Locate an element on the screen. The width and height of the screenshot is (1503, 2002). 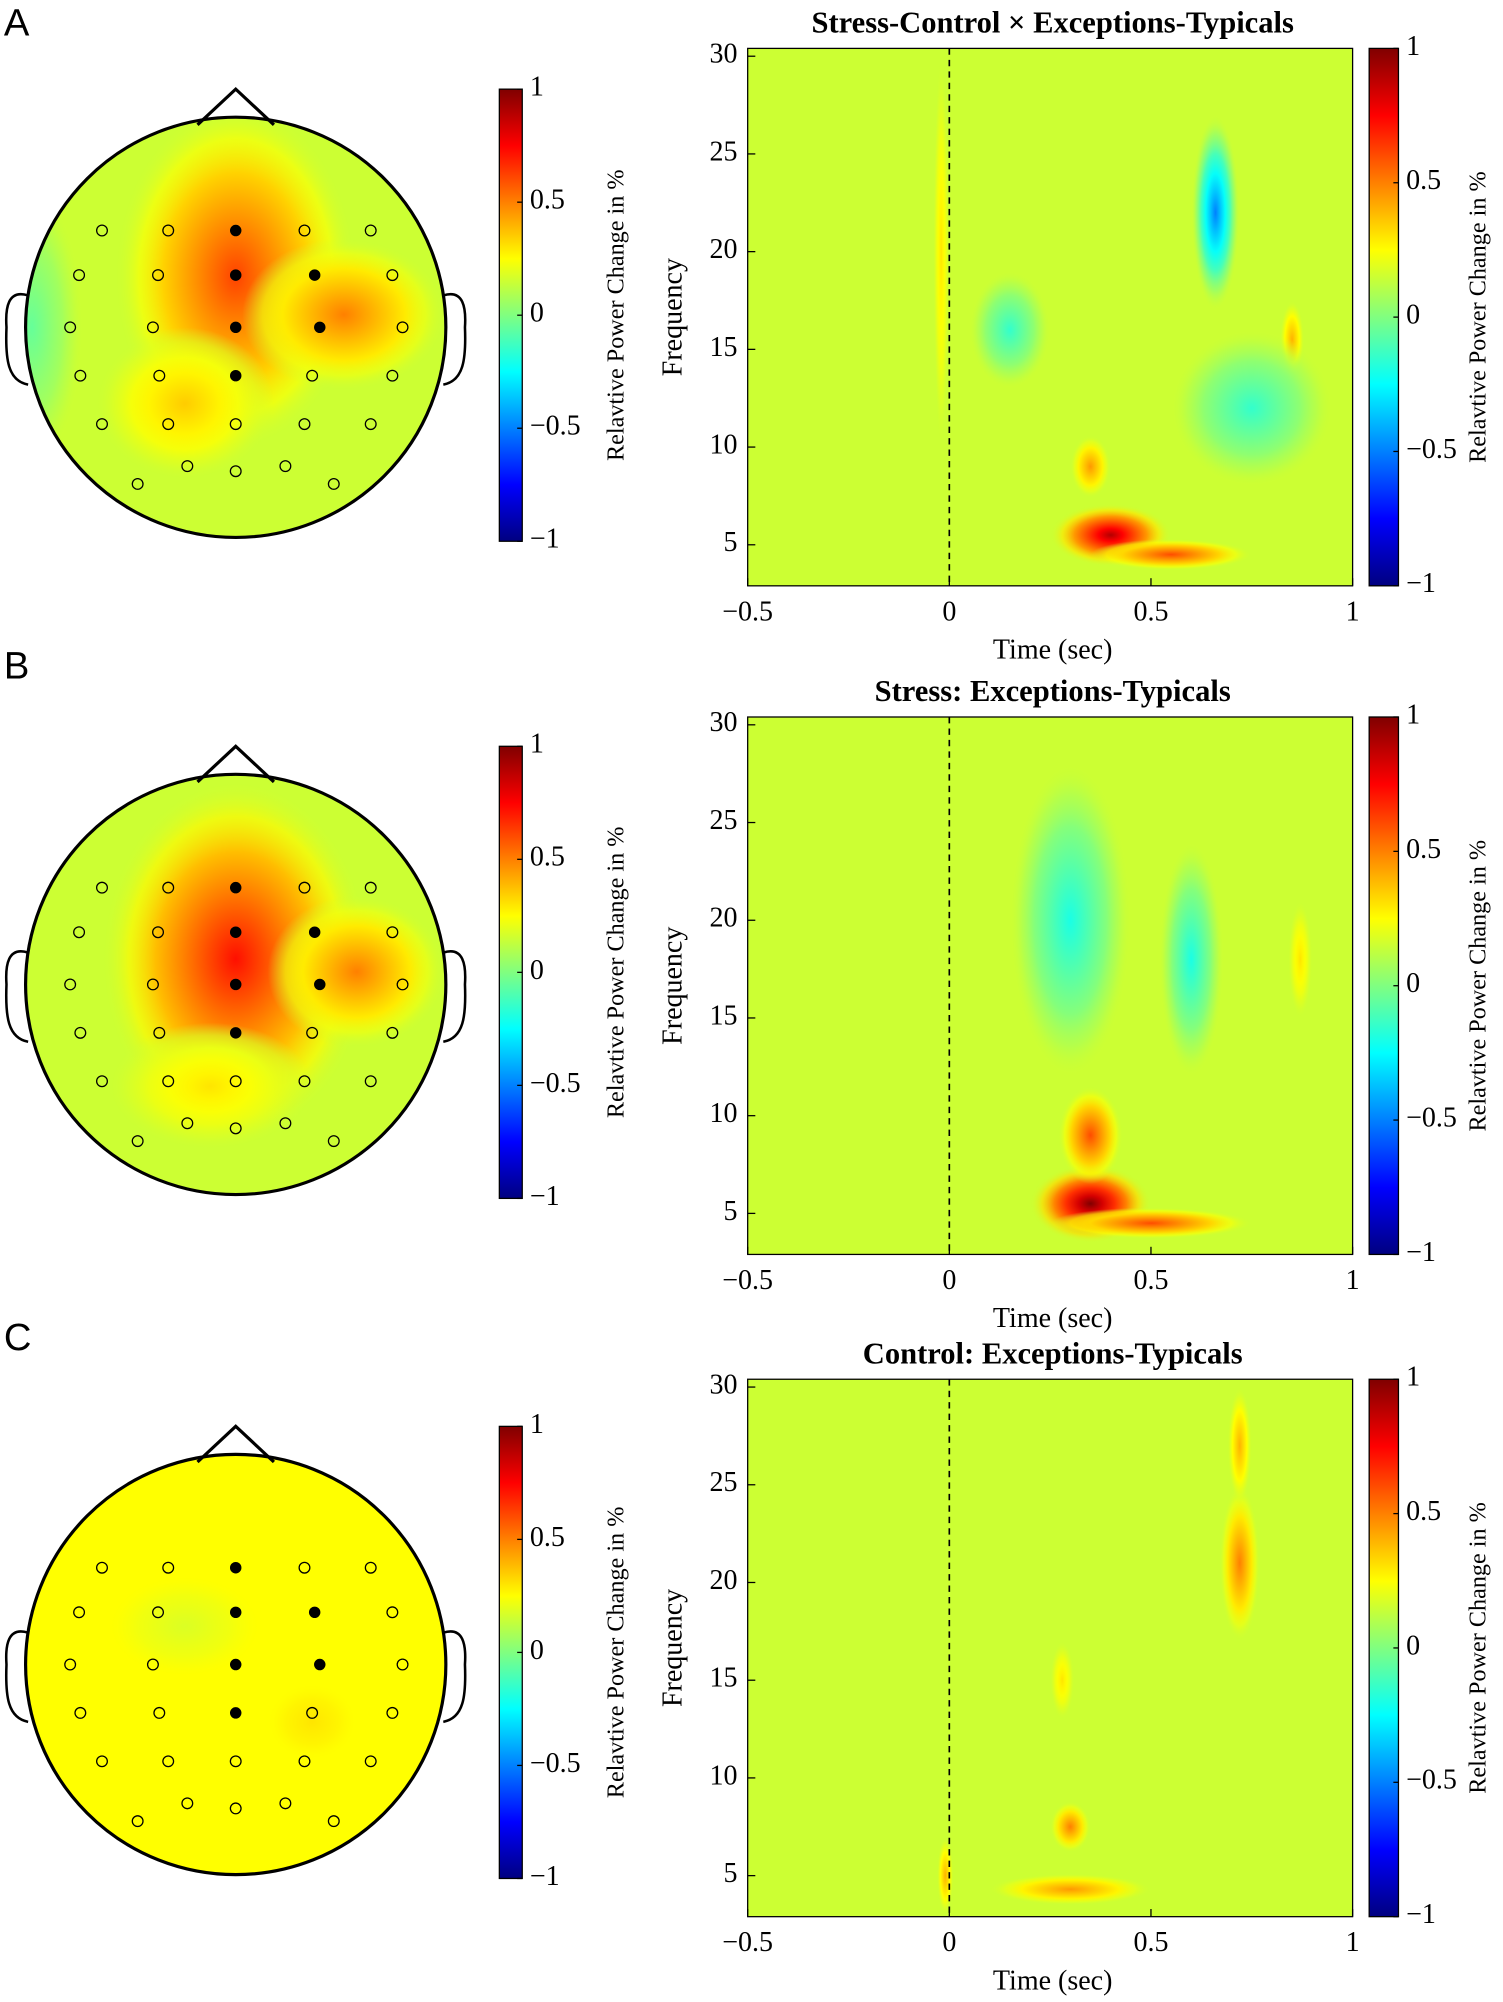
chart-title: Stress-Control × Exceptions-Typicals is located at coordinates (1052, 22).